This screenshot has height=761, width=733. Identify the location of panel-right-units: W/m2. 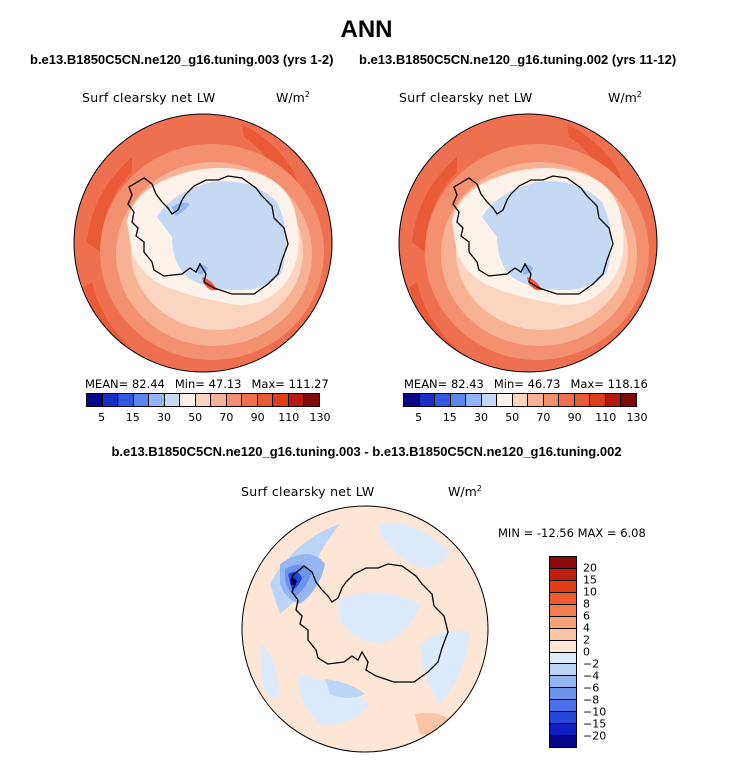
(625, 97).